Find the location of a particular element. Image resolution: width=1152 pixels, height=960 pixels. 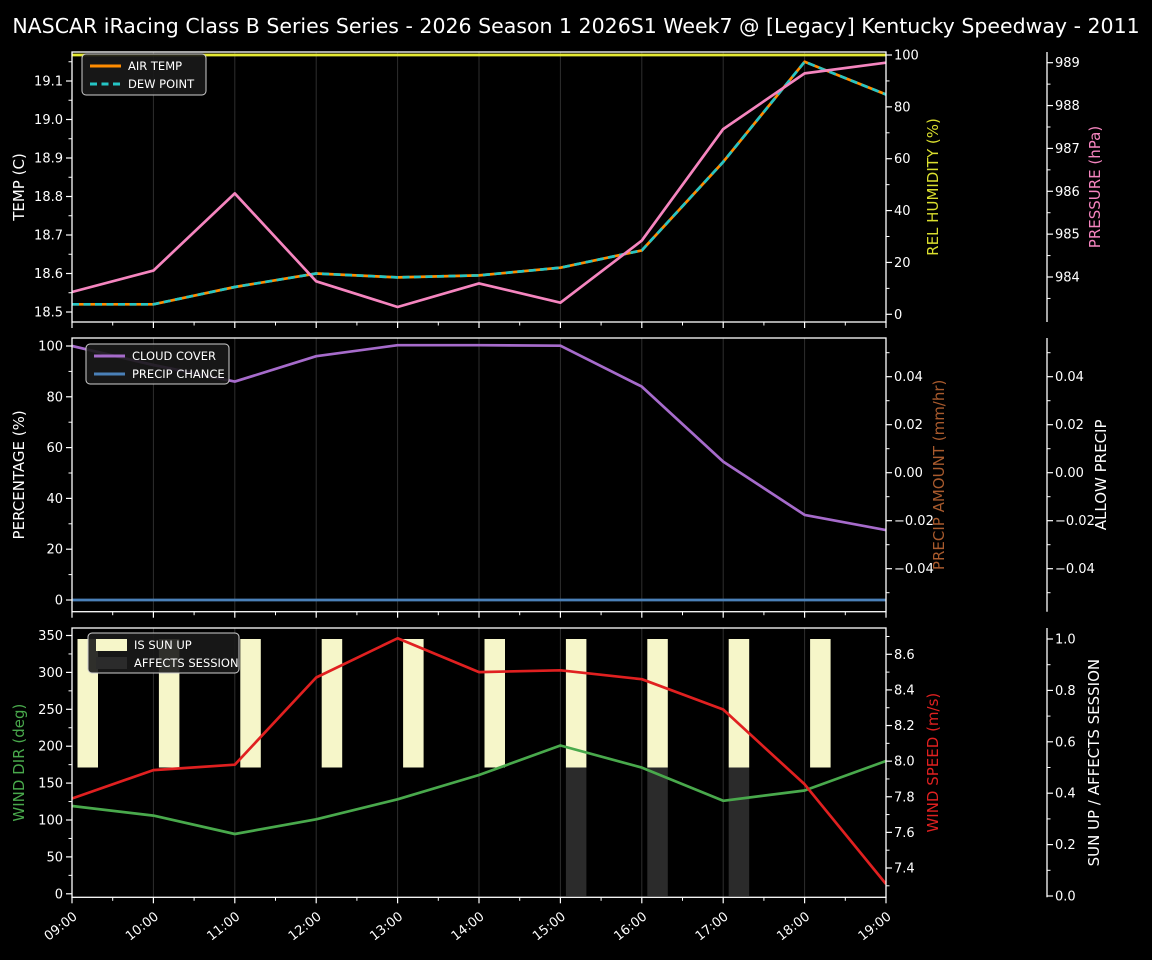

y-tick-label: 18.8 is located at coordinates (48, 197).